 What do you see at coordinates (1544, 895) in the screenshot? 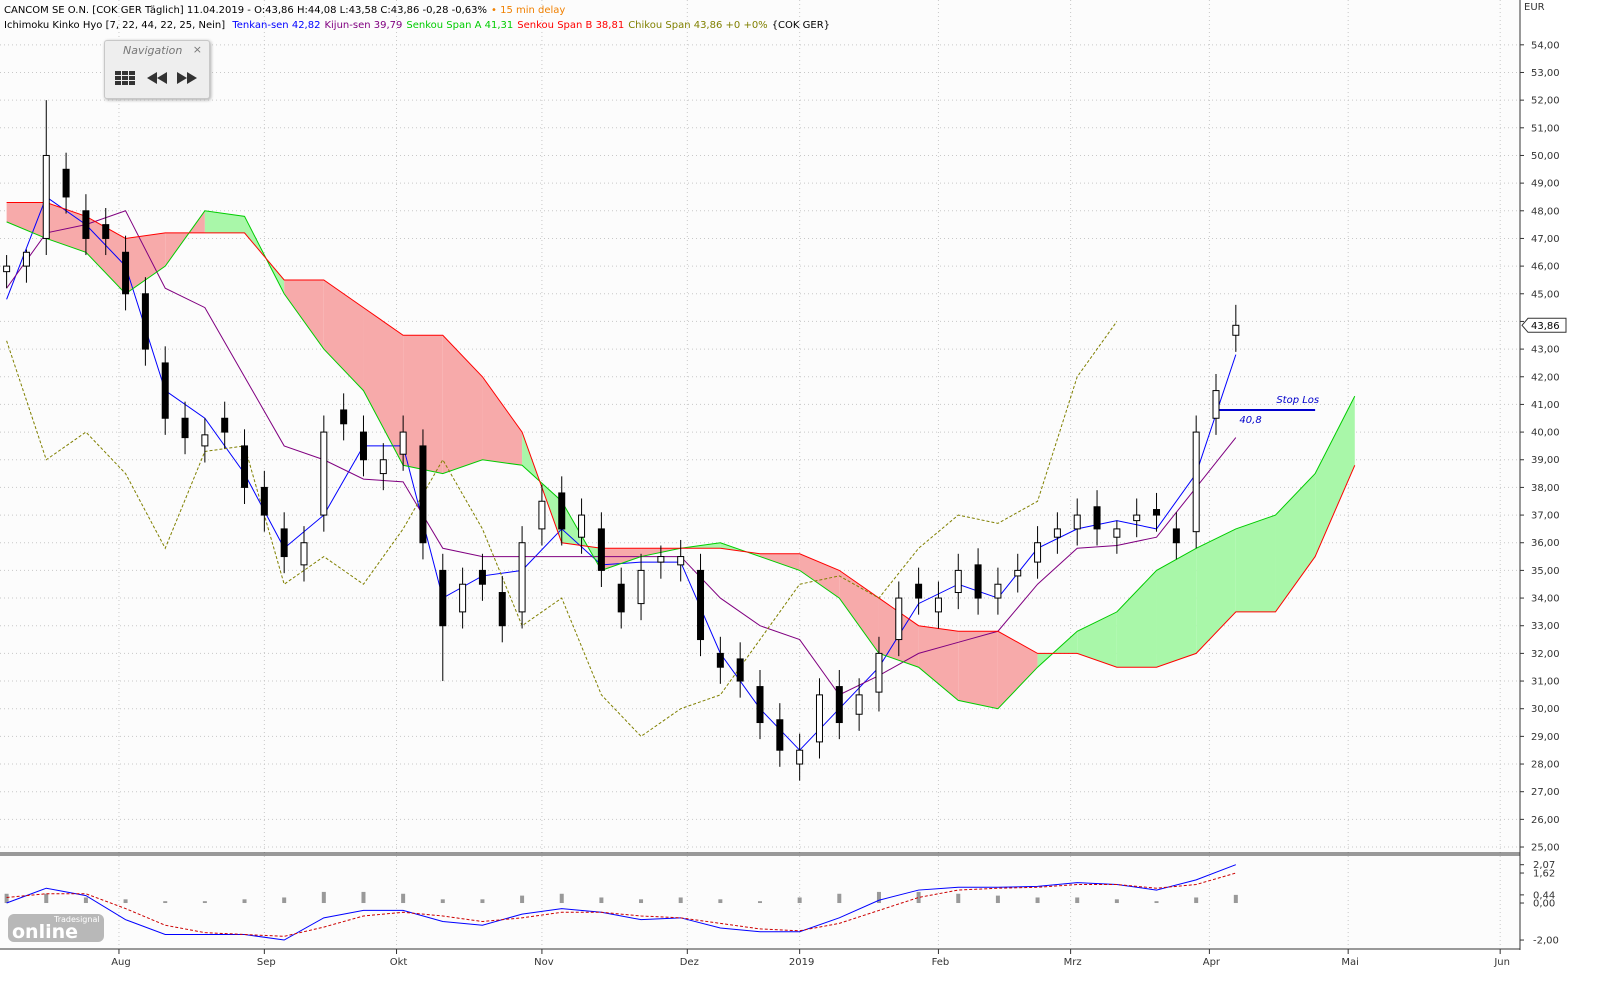
I see `y-tick-label: 0,44` at bounding box center [1544, 895].